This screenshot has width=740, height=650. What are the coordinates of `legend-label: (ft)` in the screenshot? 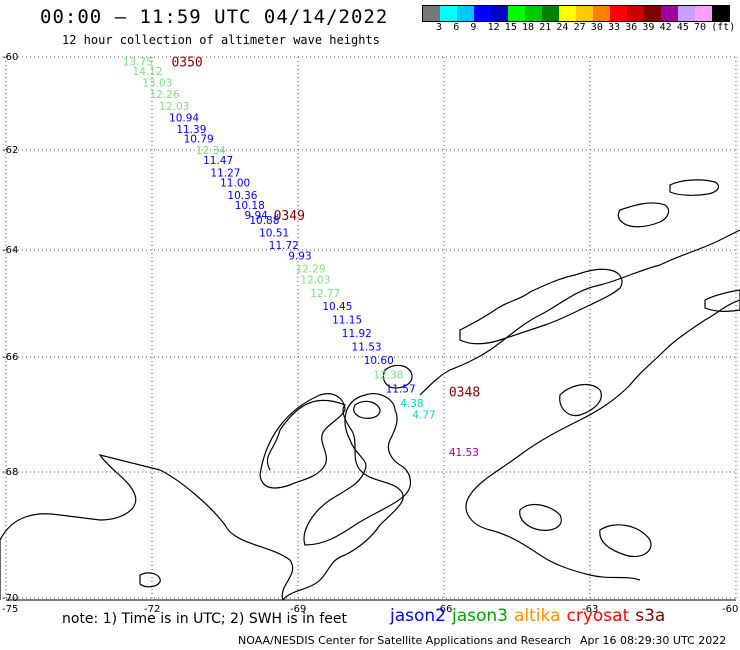 It's located at (723, 27).